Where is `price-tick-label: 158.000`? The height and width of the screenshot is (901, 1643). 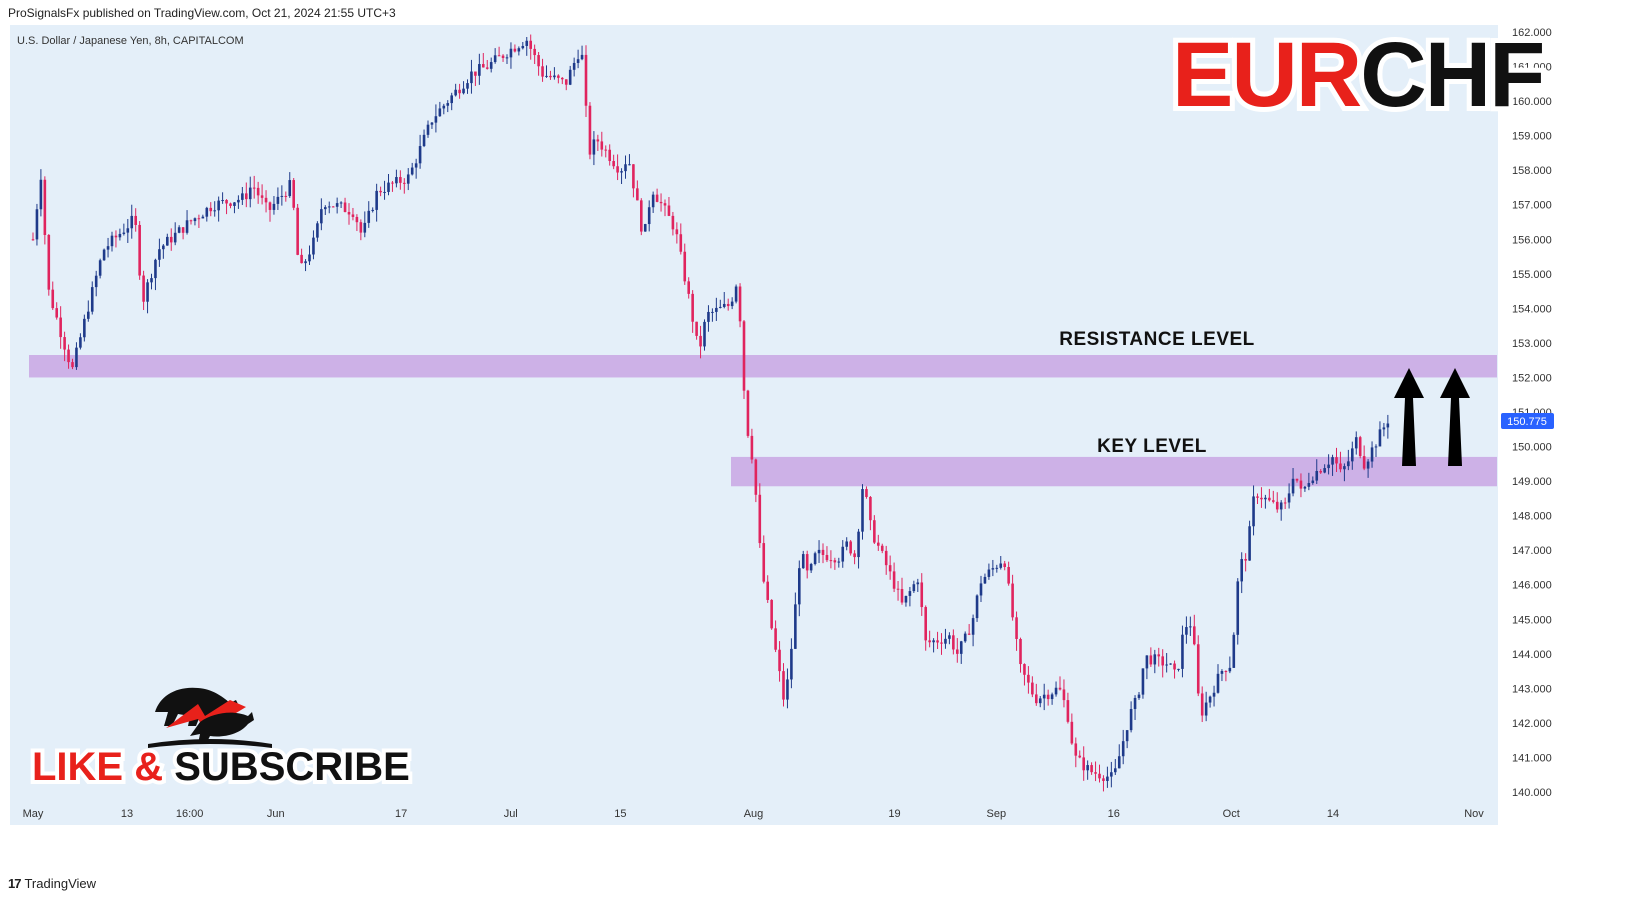 price-tick-label: 158.000 is located at coordinates (1532, 171).